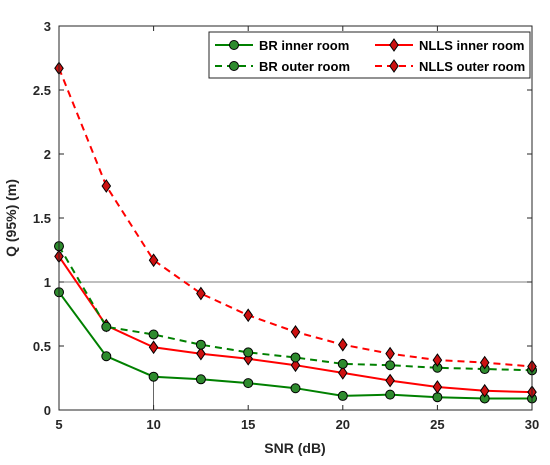  I want to click on y-tick-label-5: 2.5, so click(42, 90).